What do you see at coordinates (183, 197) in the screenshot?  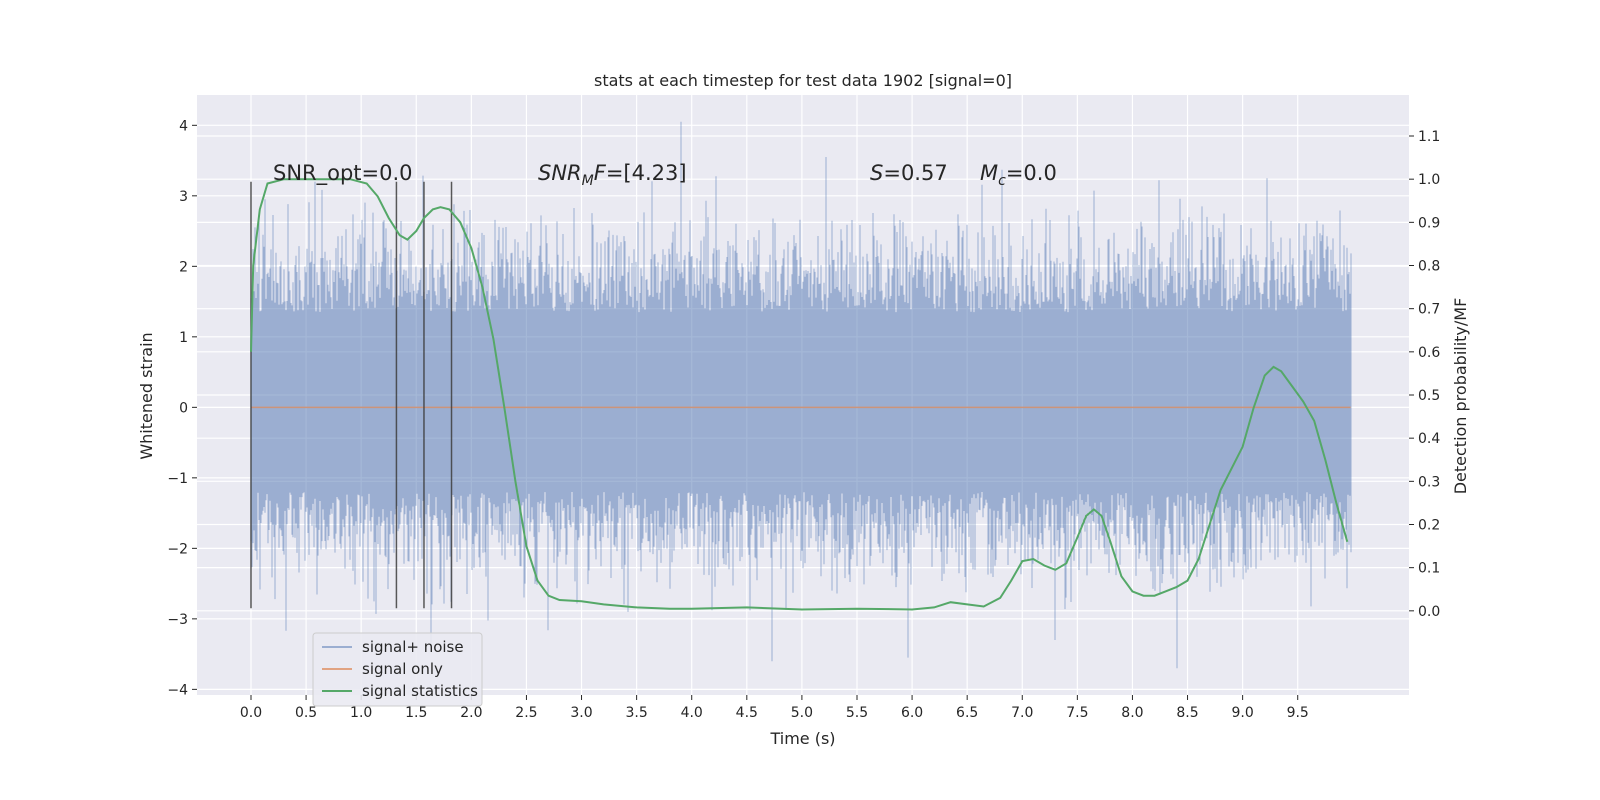 I see `y-tick-label: 3` at bounding box center [183, 197].